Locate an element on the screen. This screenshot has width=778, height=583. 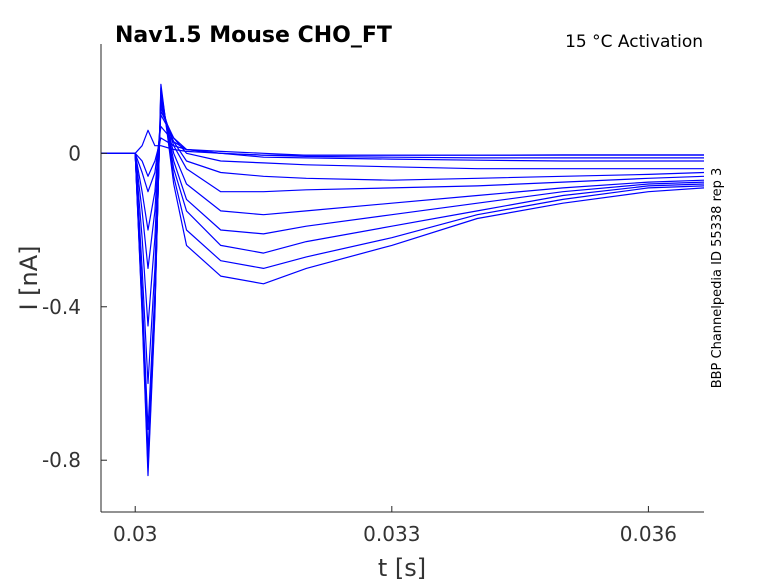
x-tick-label: 0.033 is located at coordinates (391, 534).